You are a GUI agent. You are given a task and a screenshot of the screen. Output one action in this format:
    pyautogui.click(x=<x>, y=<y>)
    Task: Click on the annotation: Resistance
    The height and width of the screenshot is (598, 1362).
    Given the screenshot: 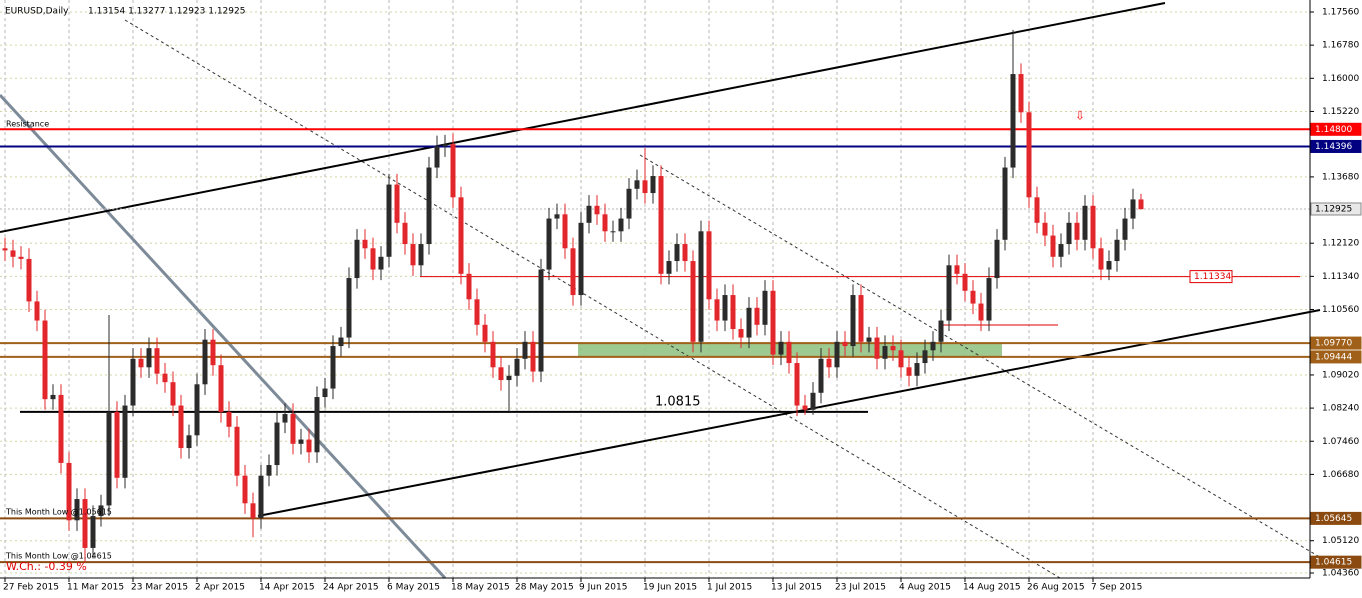 What is the action you would take?
    pyautogui.click(x=27, y=124)
    